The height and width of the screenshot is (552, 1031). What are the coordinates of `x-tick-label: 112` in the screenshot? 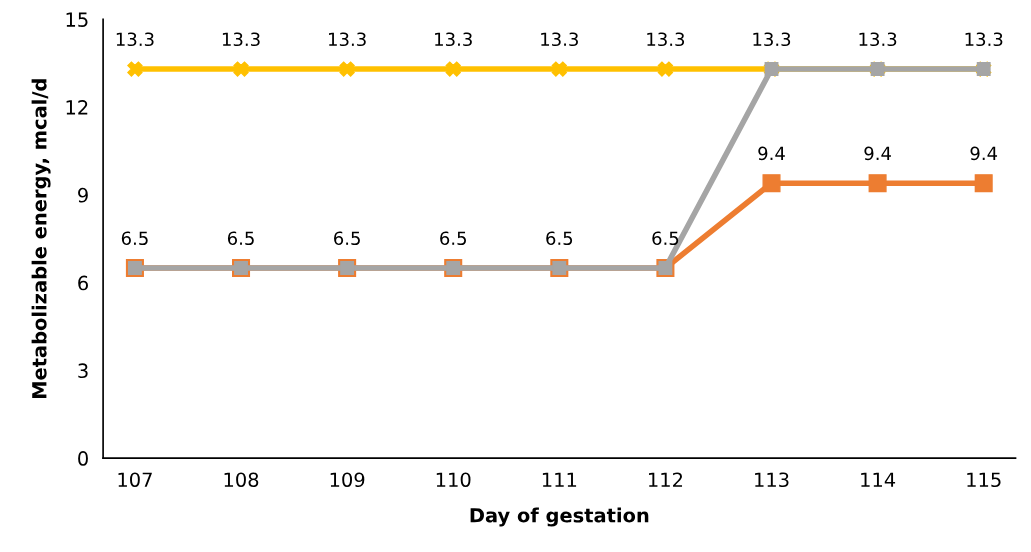 It's located at (665, 479).